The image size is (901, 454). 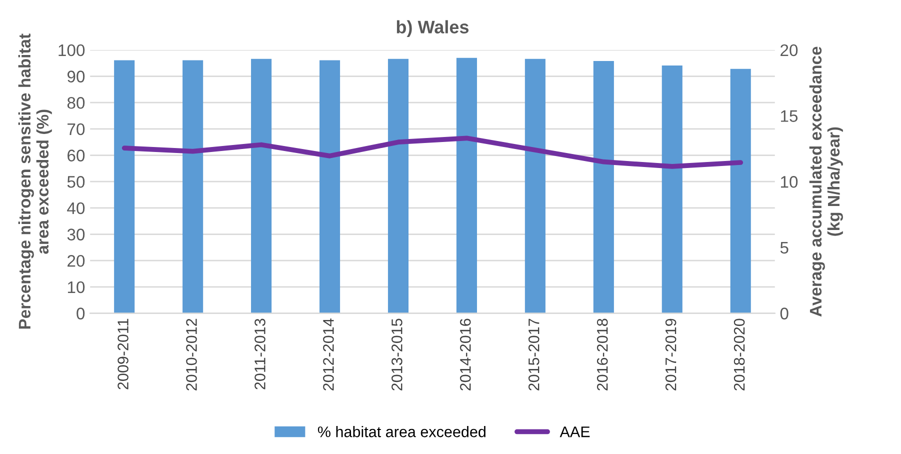 I want to click on y2-axis-title: Average accumulated exceedance (kg N/ha/year), so click(x=826, y=181).